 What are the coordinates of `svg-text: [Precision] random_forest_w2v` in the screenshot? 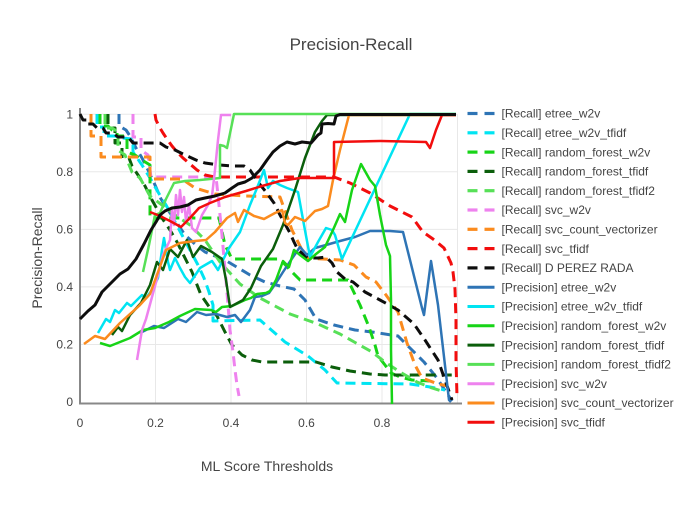 It's located at (584, 326).